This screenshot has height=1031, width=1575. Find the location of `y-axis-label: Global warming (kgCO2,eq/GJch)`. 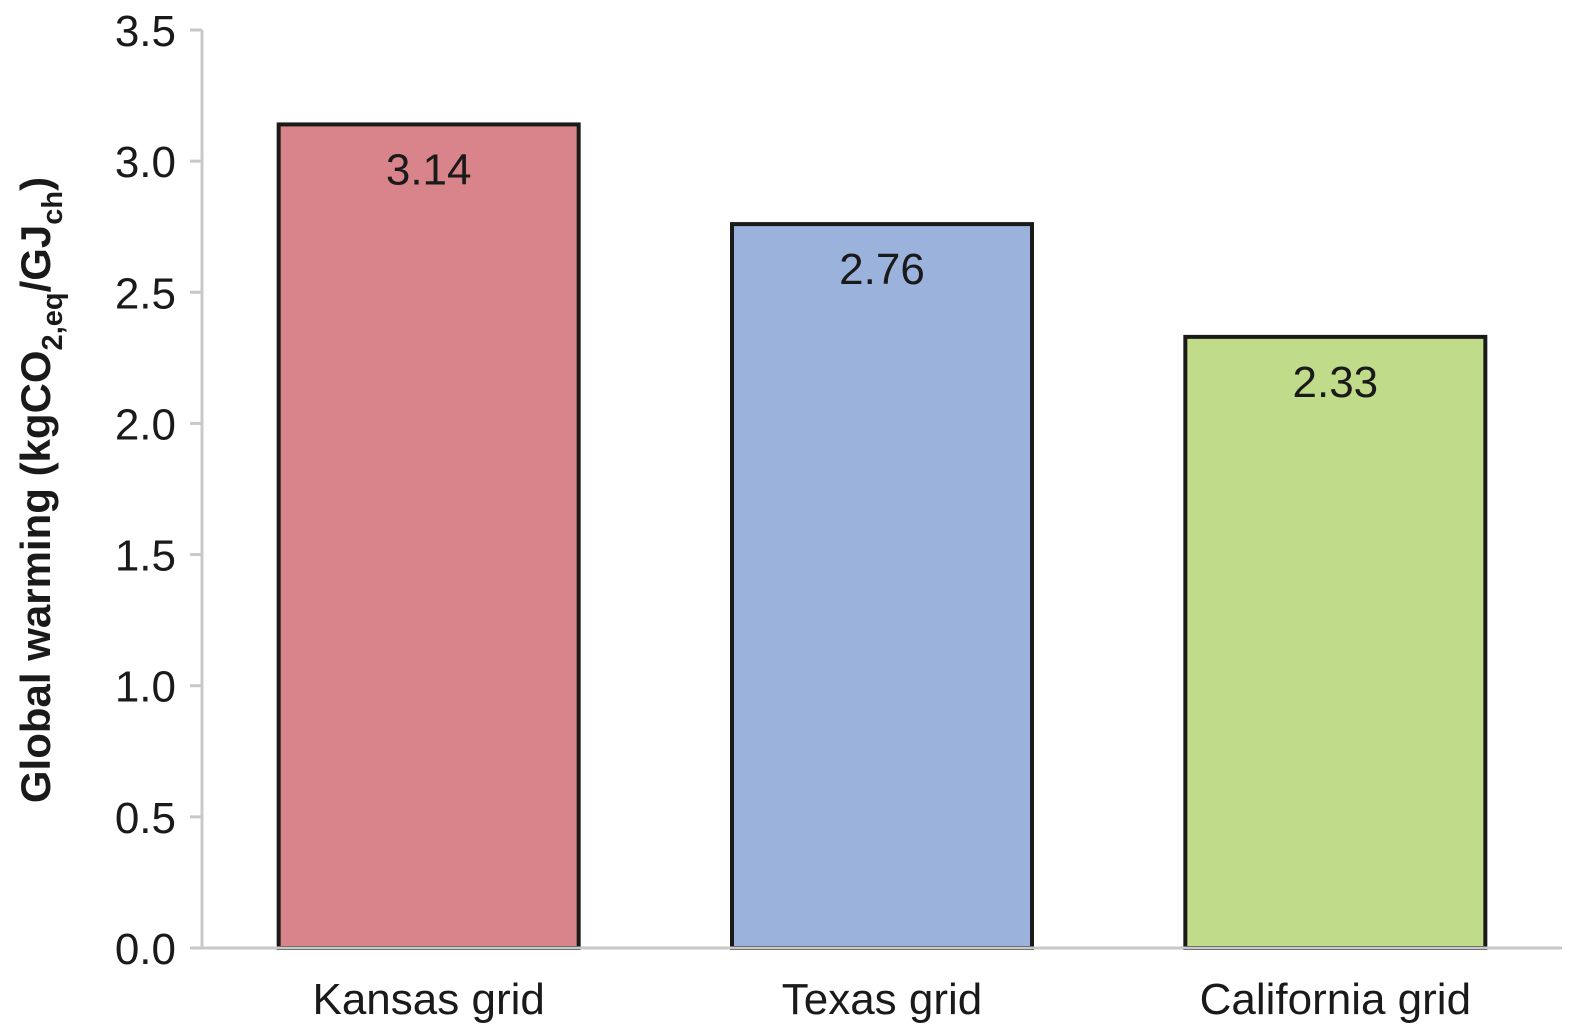

y-axis-label: Global warming (kgCO2,eq/GJch) is located at coordinates (40, 490).